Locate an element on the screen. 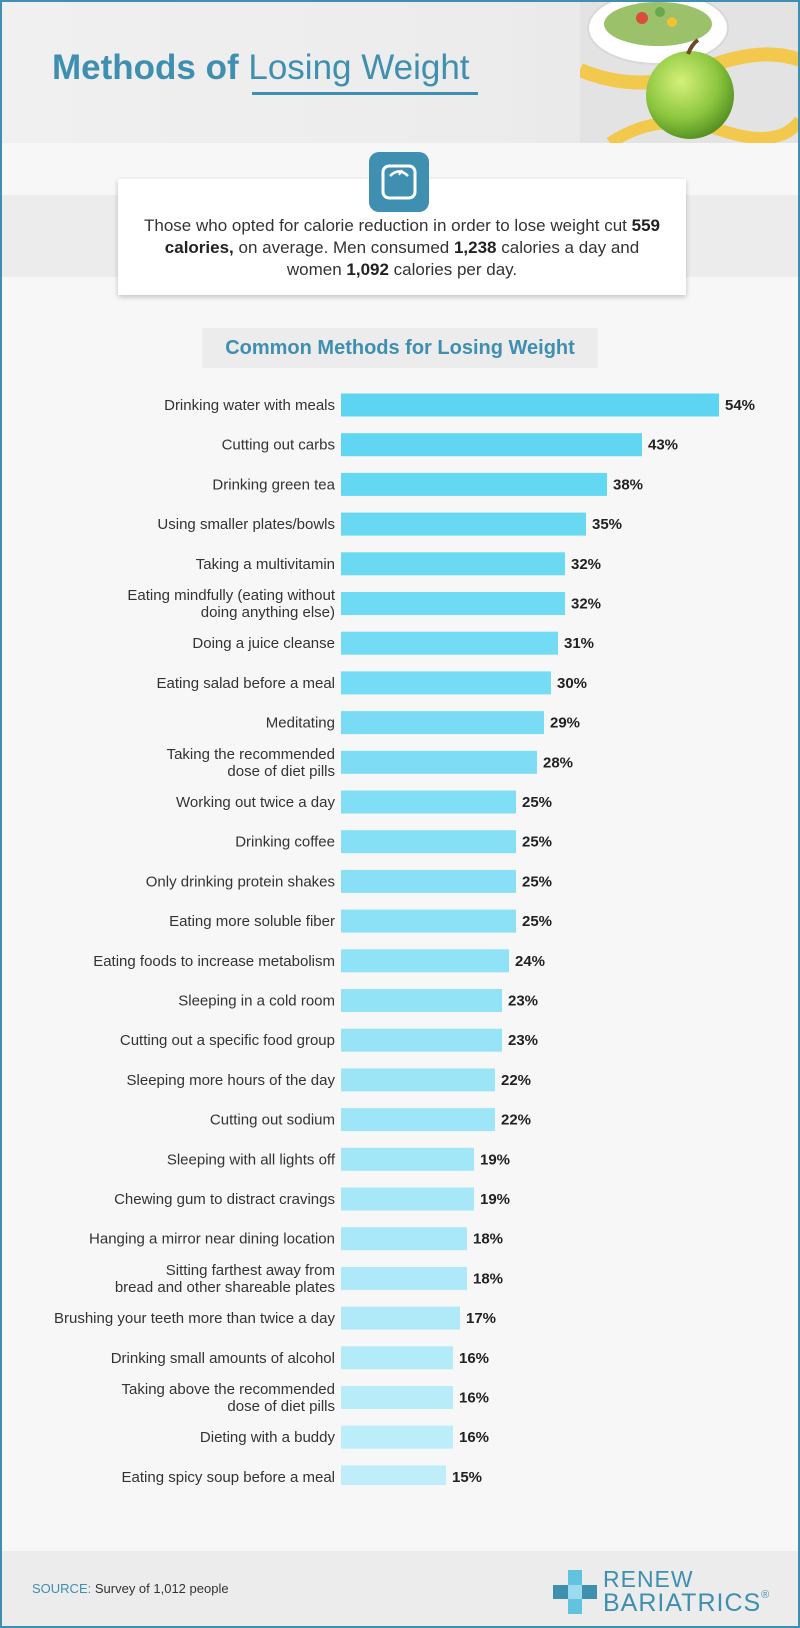  category-label-14: Eating foods to increase metabolism is located at coordinates (214, 961).